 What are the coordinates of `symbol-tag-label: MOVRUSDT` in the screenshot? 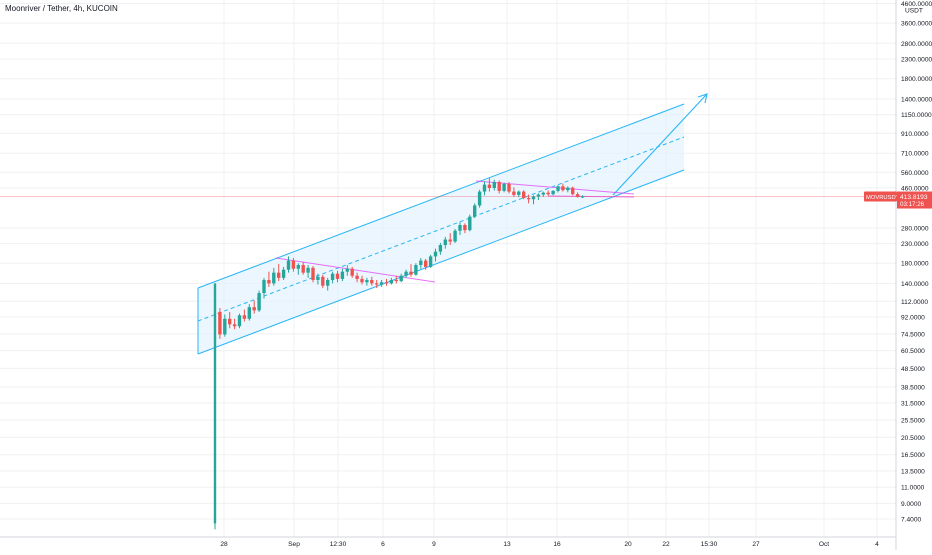 It's located at (883, 198).